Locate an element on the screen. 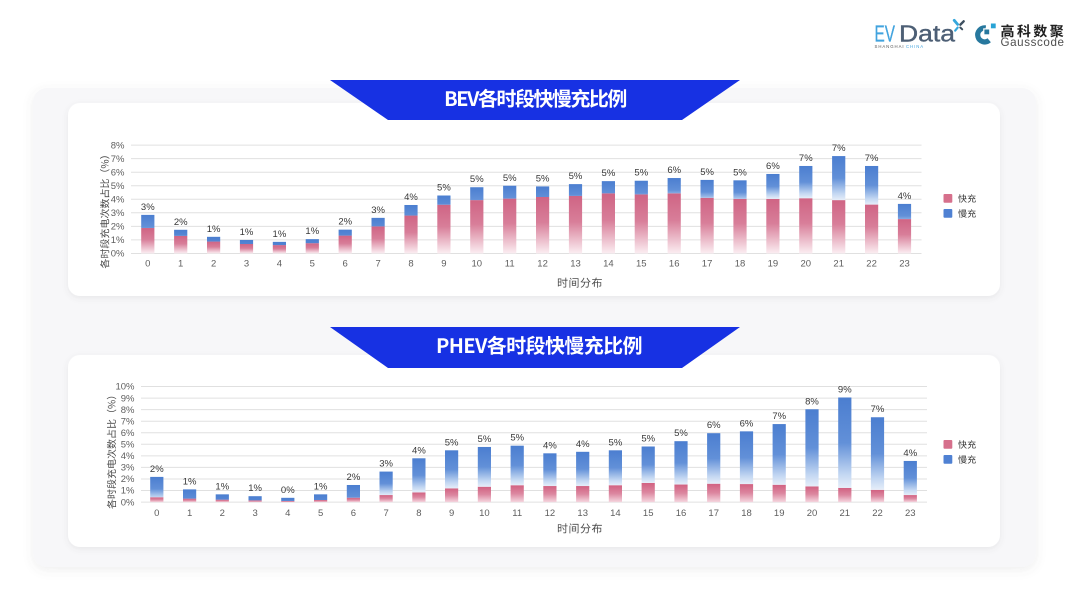 The height and width of the screenshot is (613, 1080). svg-text: 10% is located at coordinates (125, 387).